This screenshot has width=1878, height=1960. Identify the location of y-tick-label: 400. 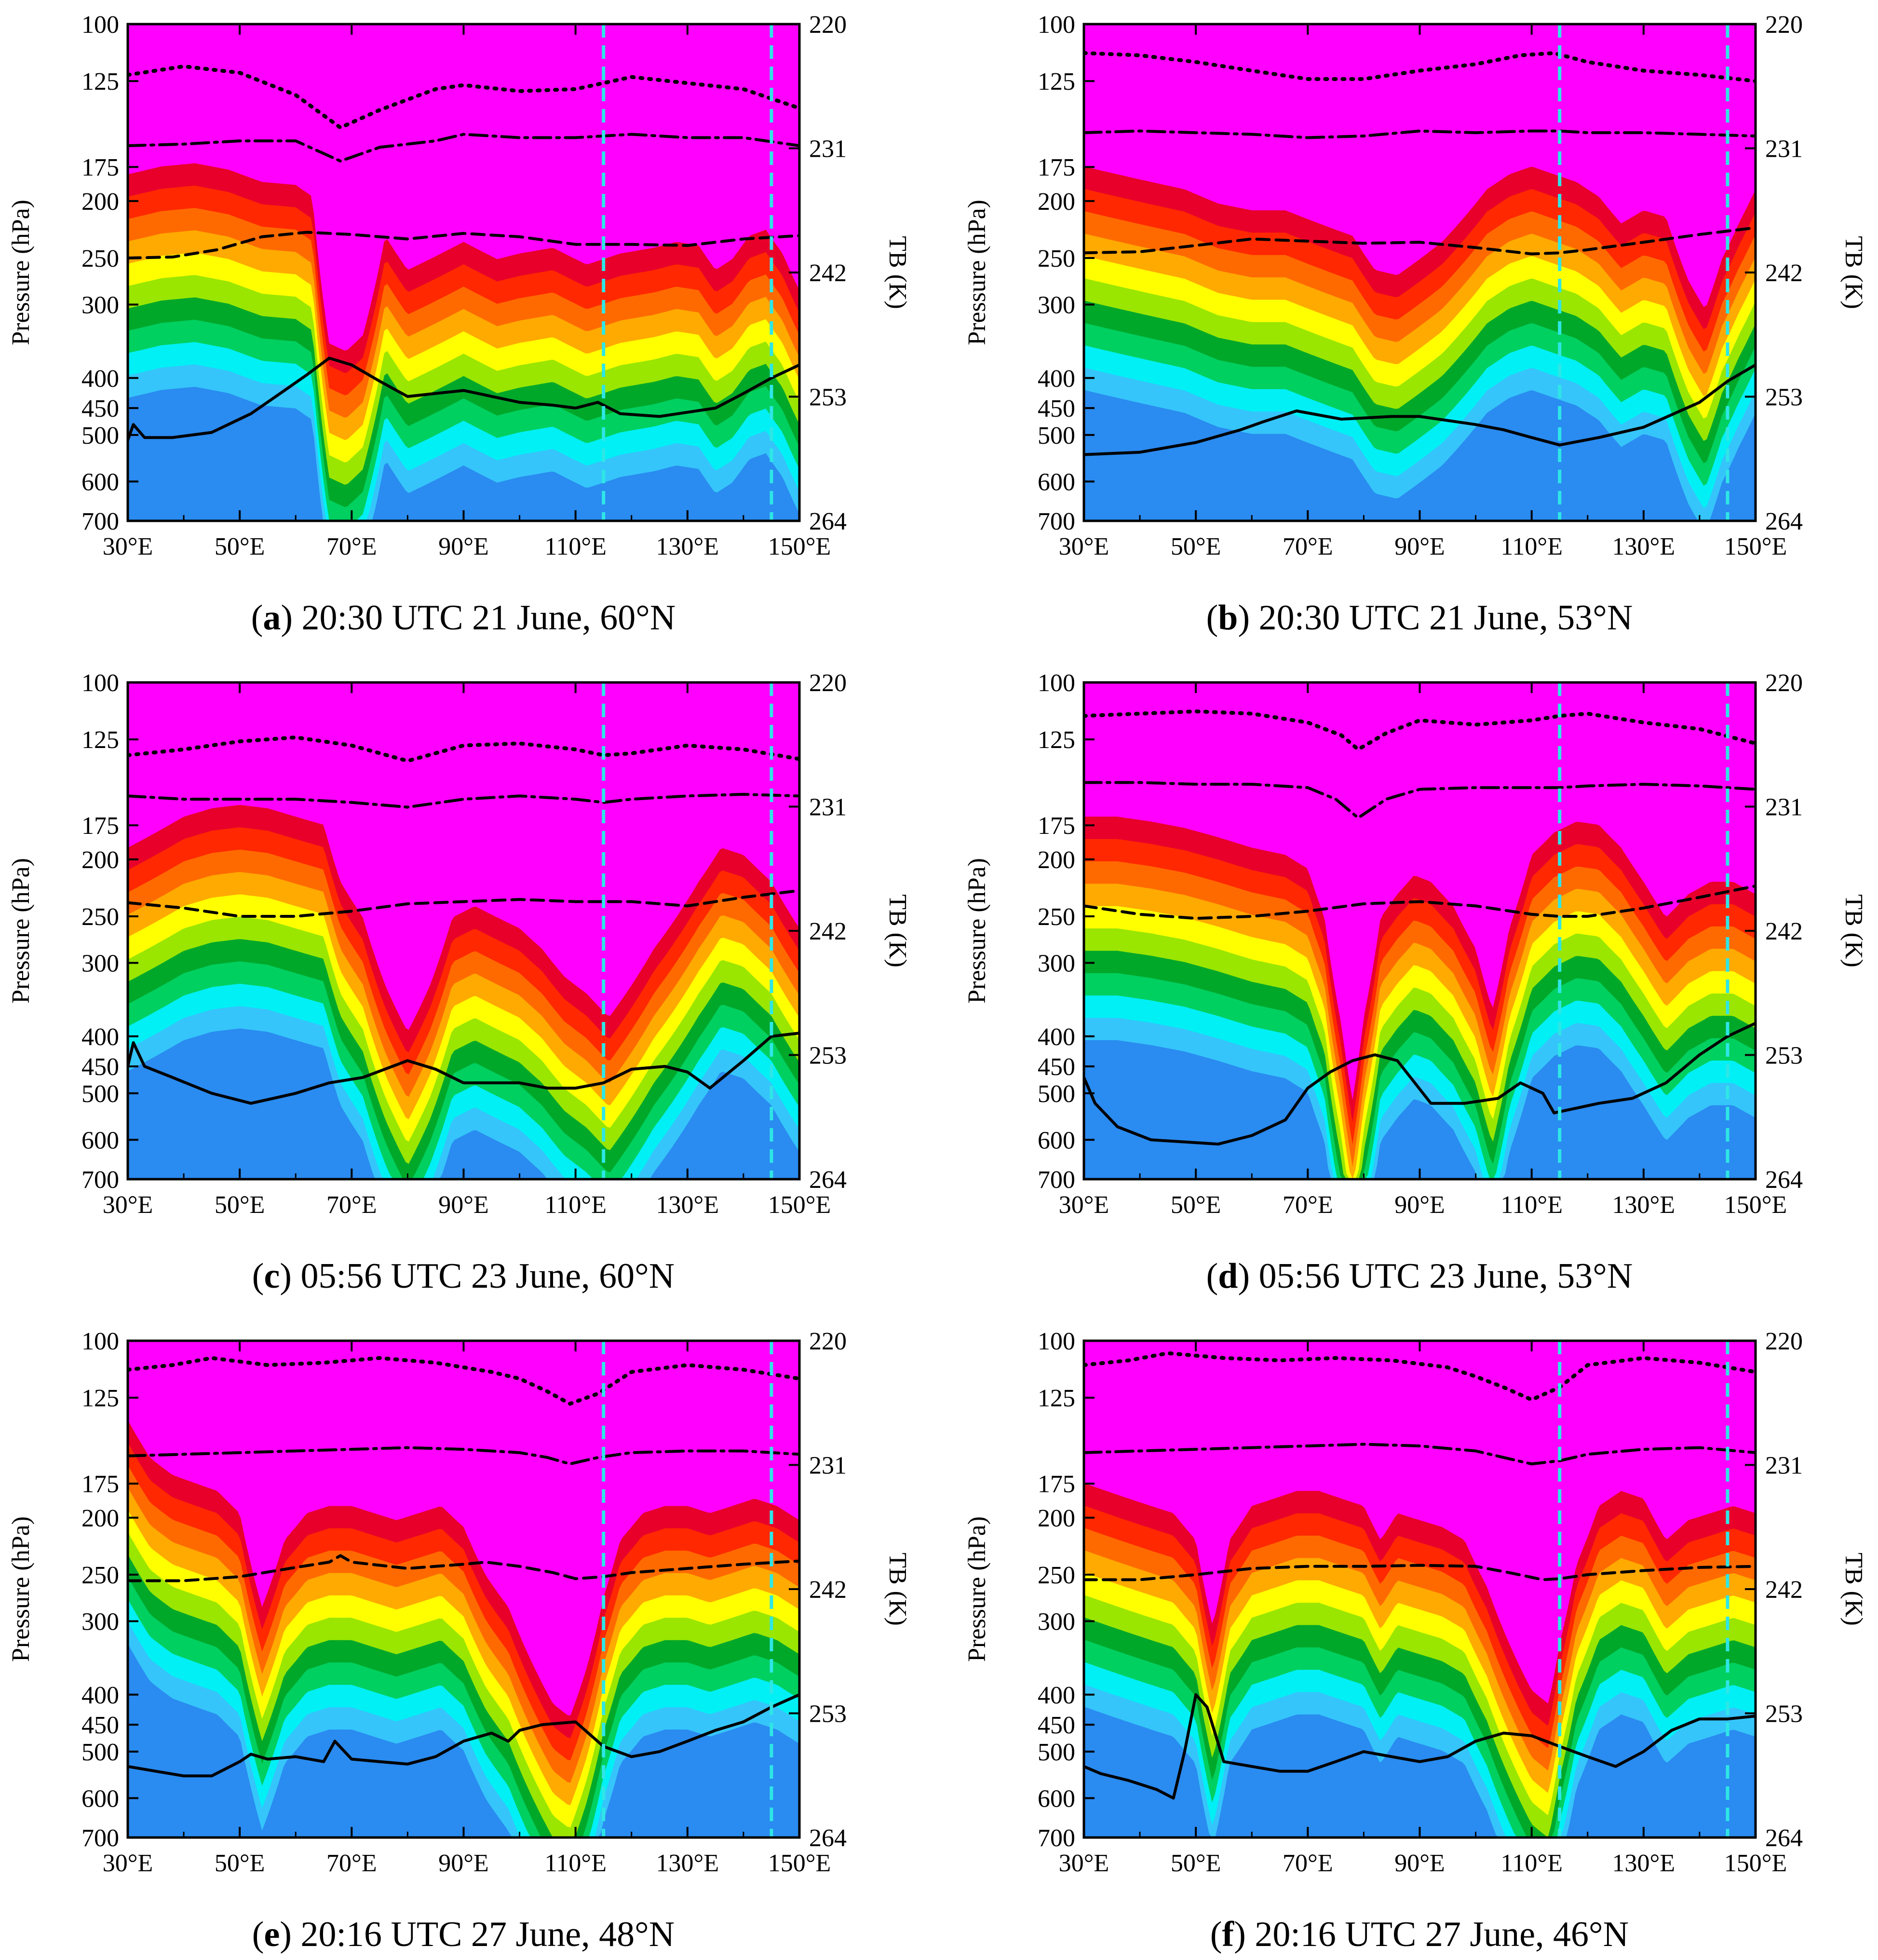
(100, 379).